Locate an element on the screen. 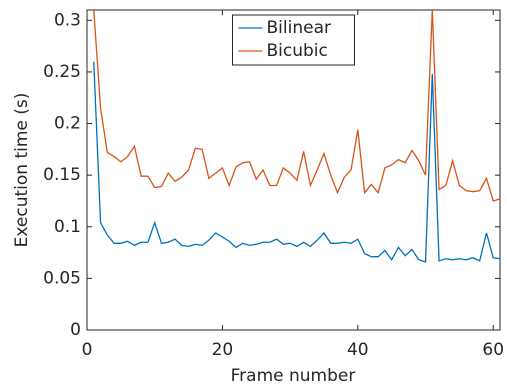  x-tick-label: 20 is located at coordinates (223, 350).